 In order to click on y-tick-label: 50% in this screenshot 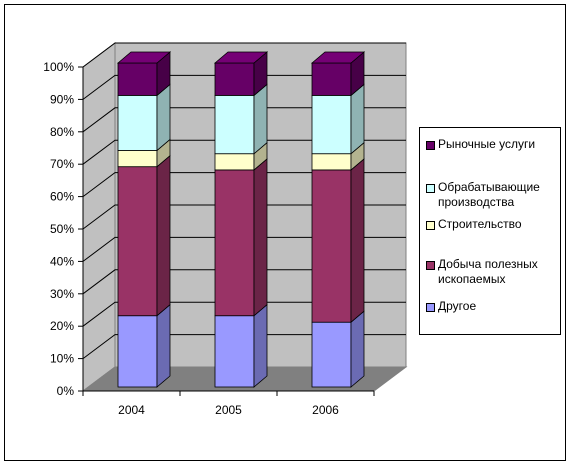, I will do `click(62, 229)`.